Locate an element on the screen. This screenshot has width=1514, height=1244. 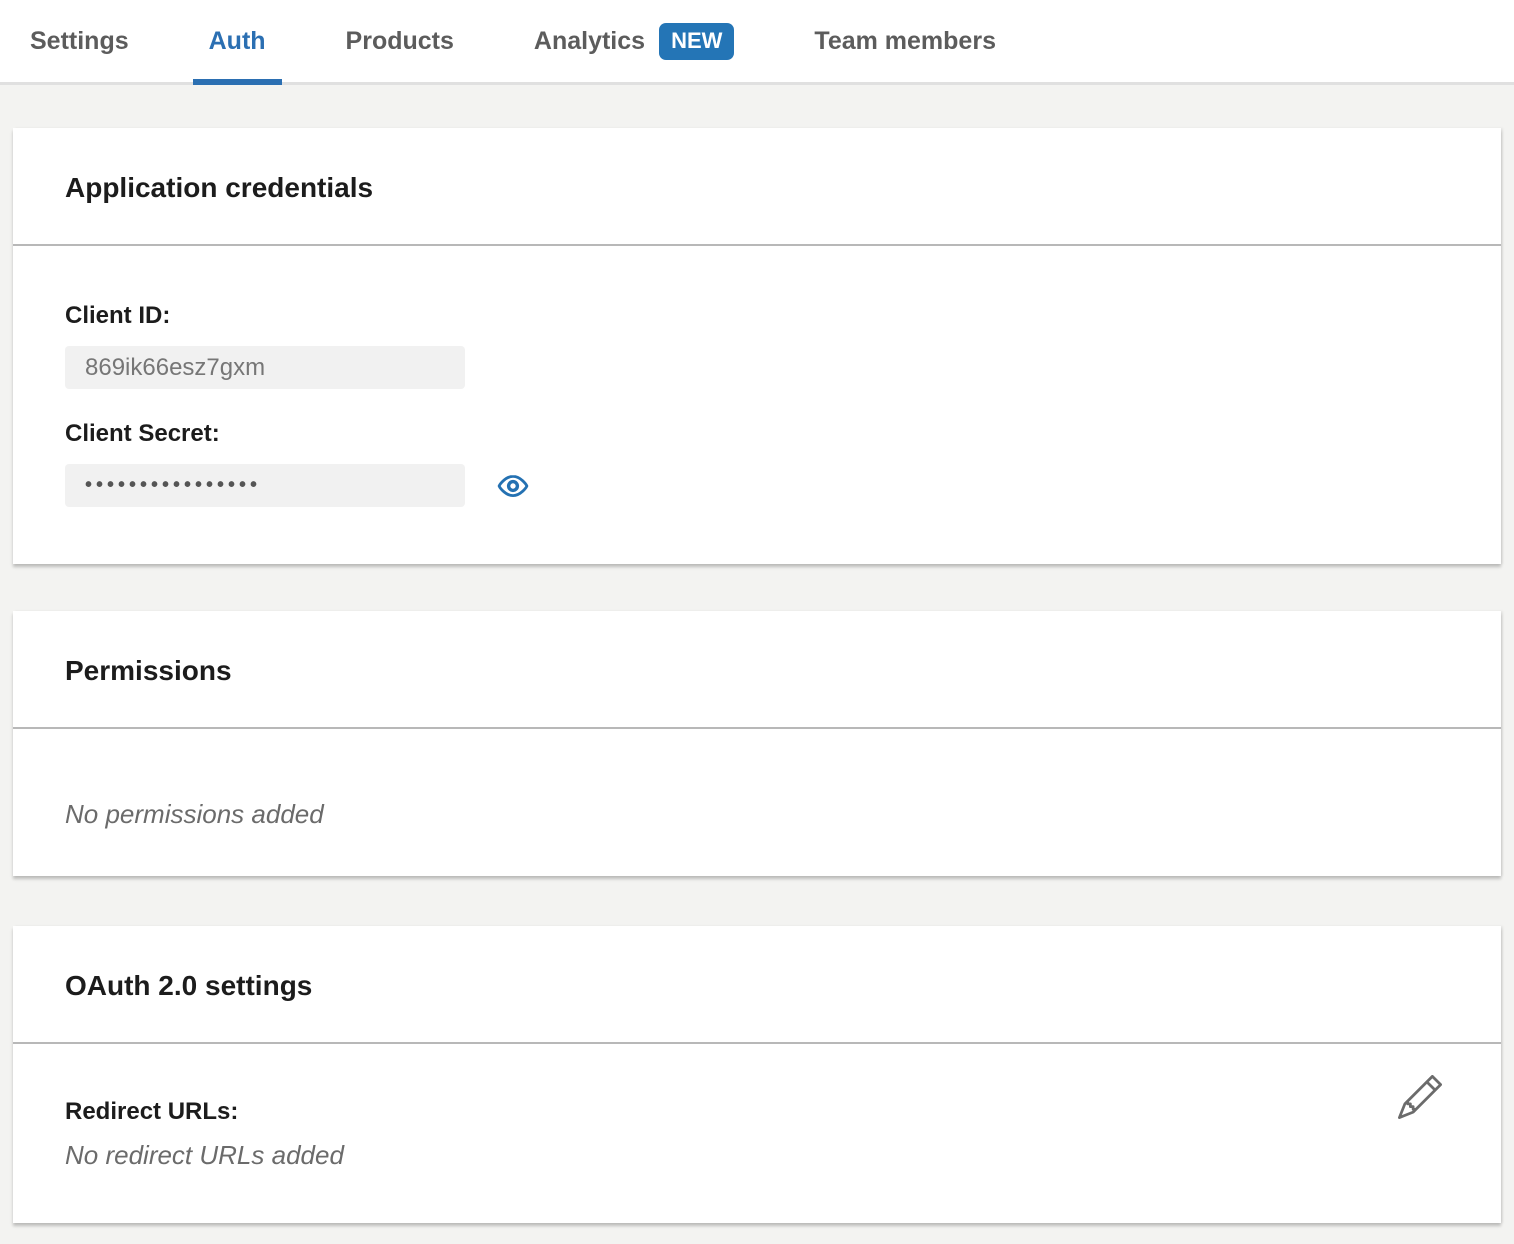
tab-products-label: Products is located at coordinates (399, 40).